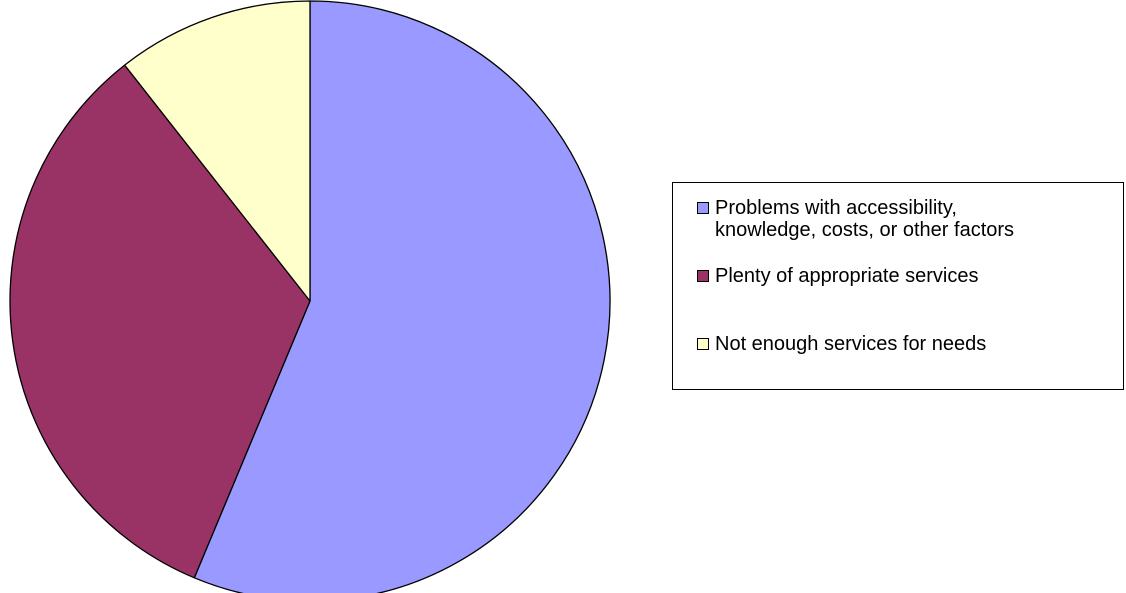 This screenshot has height=593, width=1126. I want to click on legend-swatch-plenty-of-services, so click(703, 276).